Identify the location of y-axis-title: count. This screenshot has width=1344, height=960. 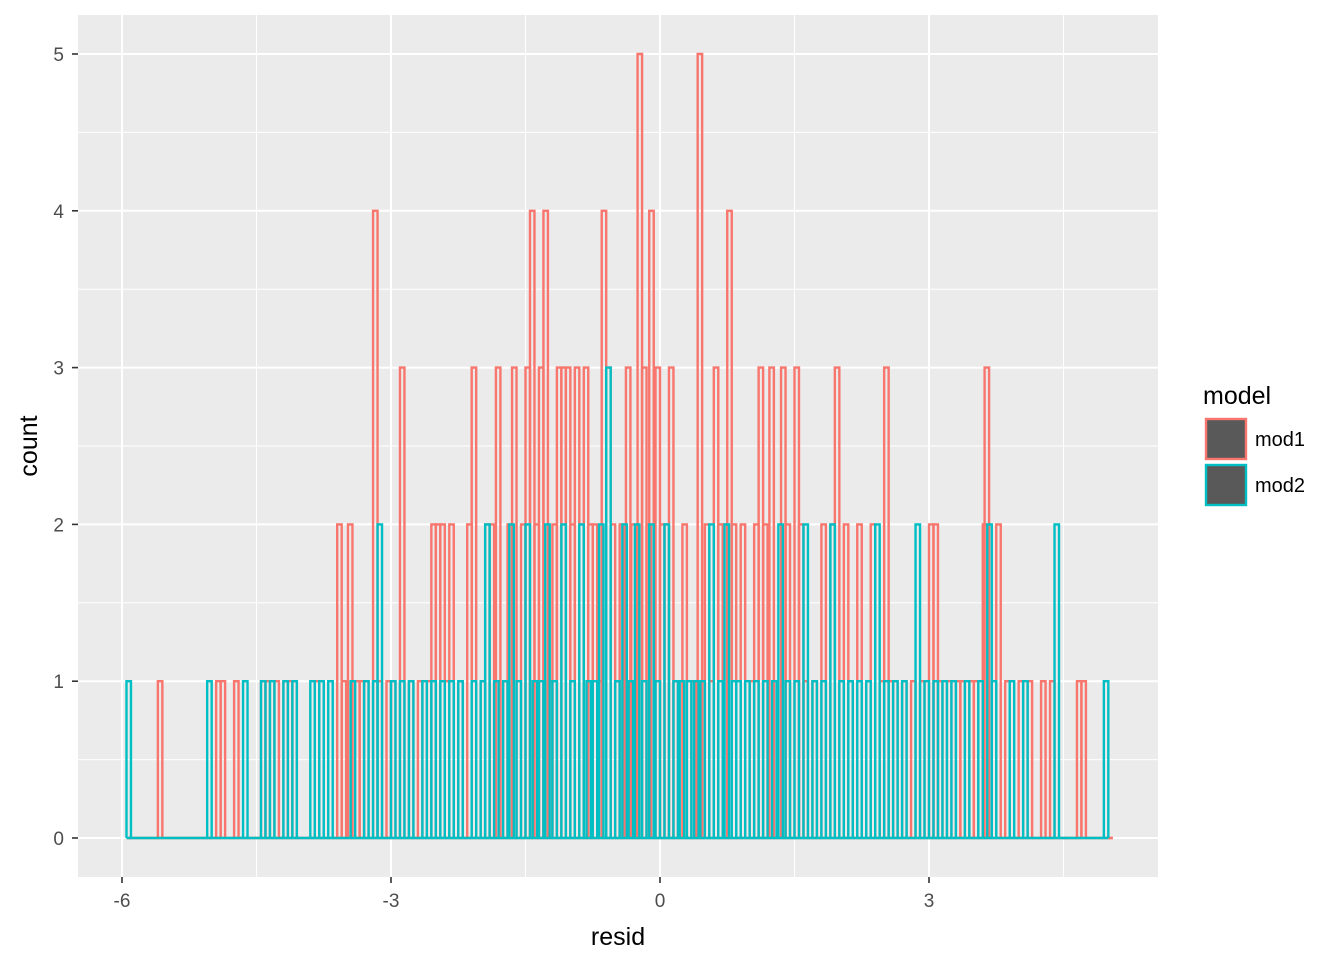
(29, 445).